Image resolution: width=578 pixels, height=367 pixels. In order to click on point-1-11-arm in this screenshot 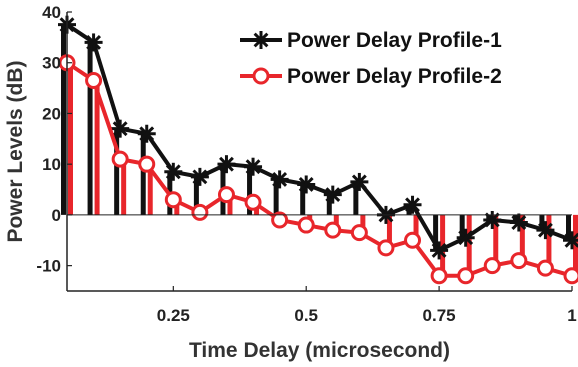, I will do `click(359, 182)`.